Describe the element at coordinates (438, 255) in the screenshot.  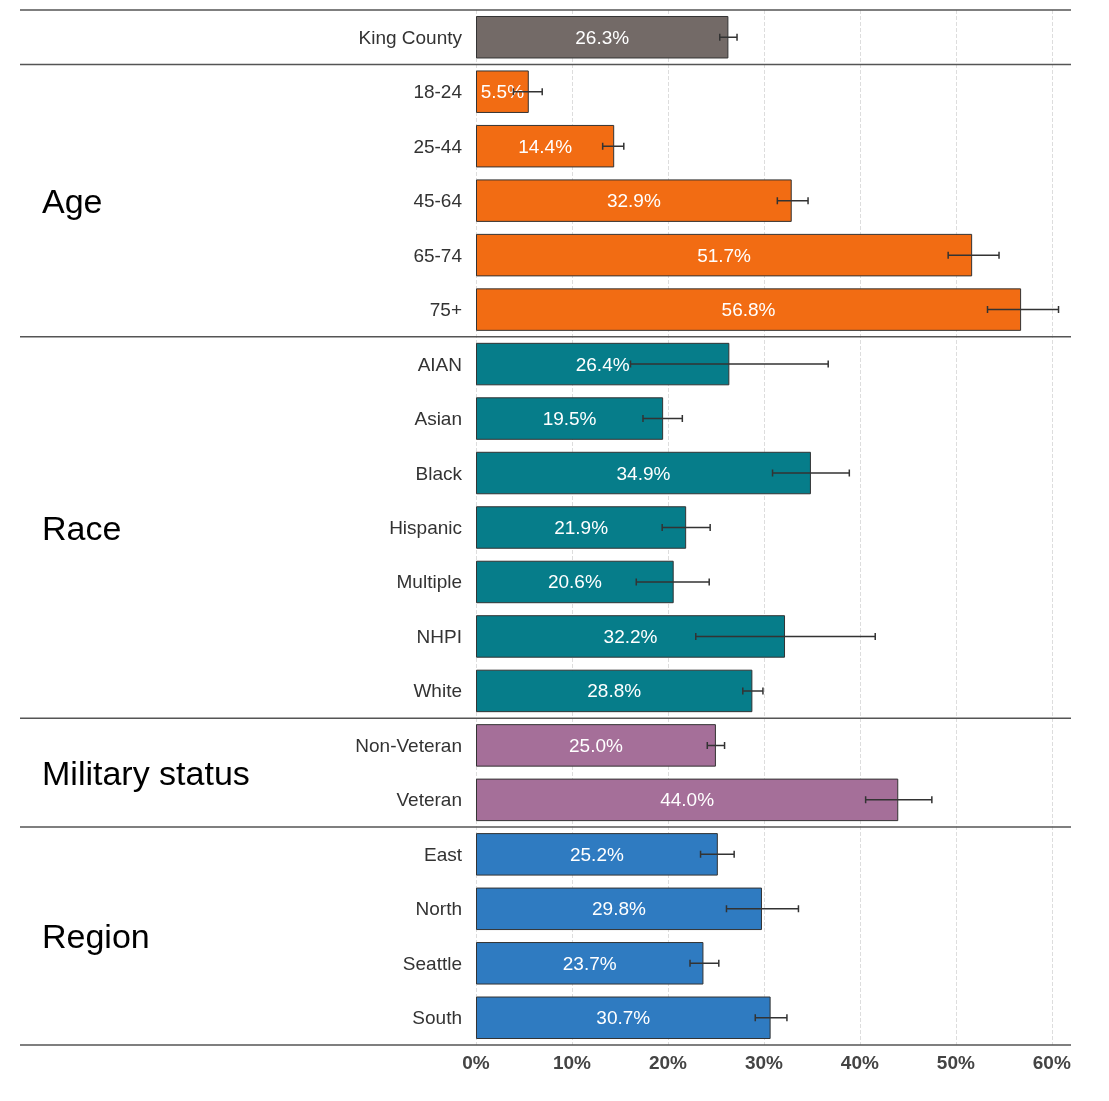
I see `y-tick-label: 65-74` at that location.